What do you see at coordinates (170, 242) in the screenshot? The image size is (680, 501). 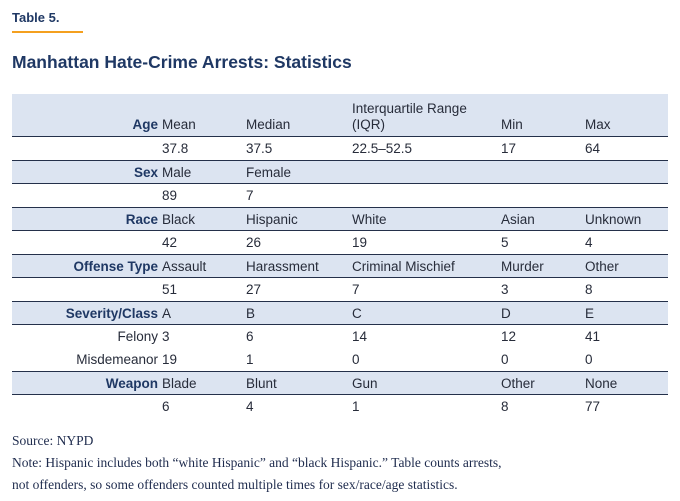 I see `value-cell: 42` at bounding box center [170, 242].